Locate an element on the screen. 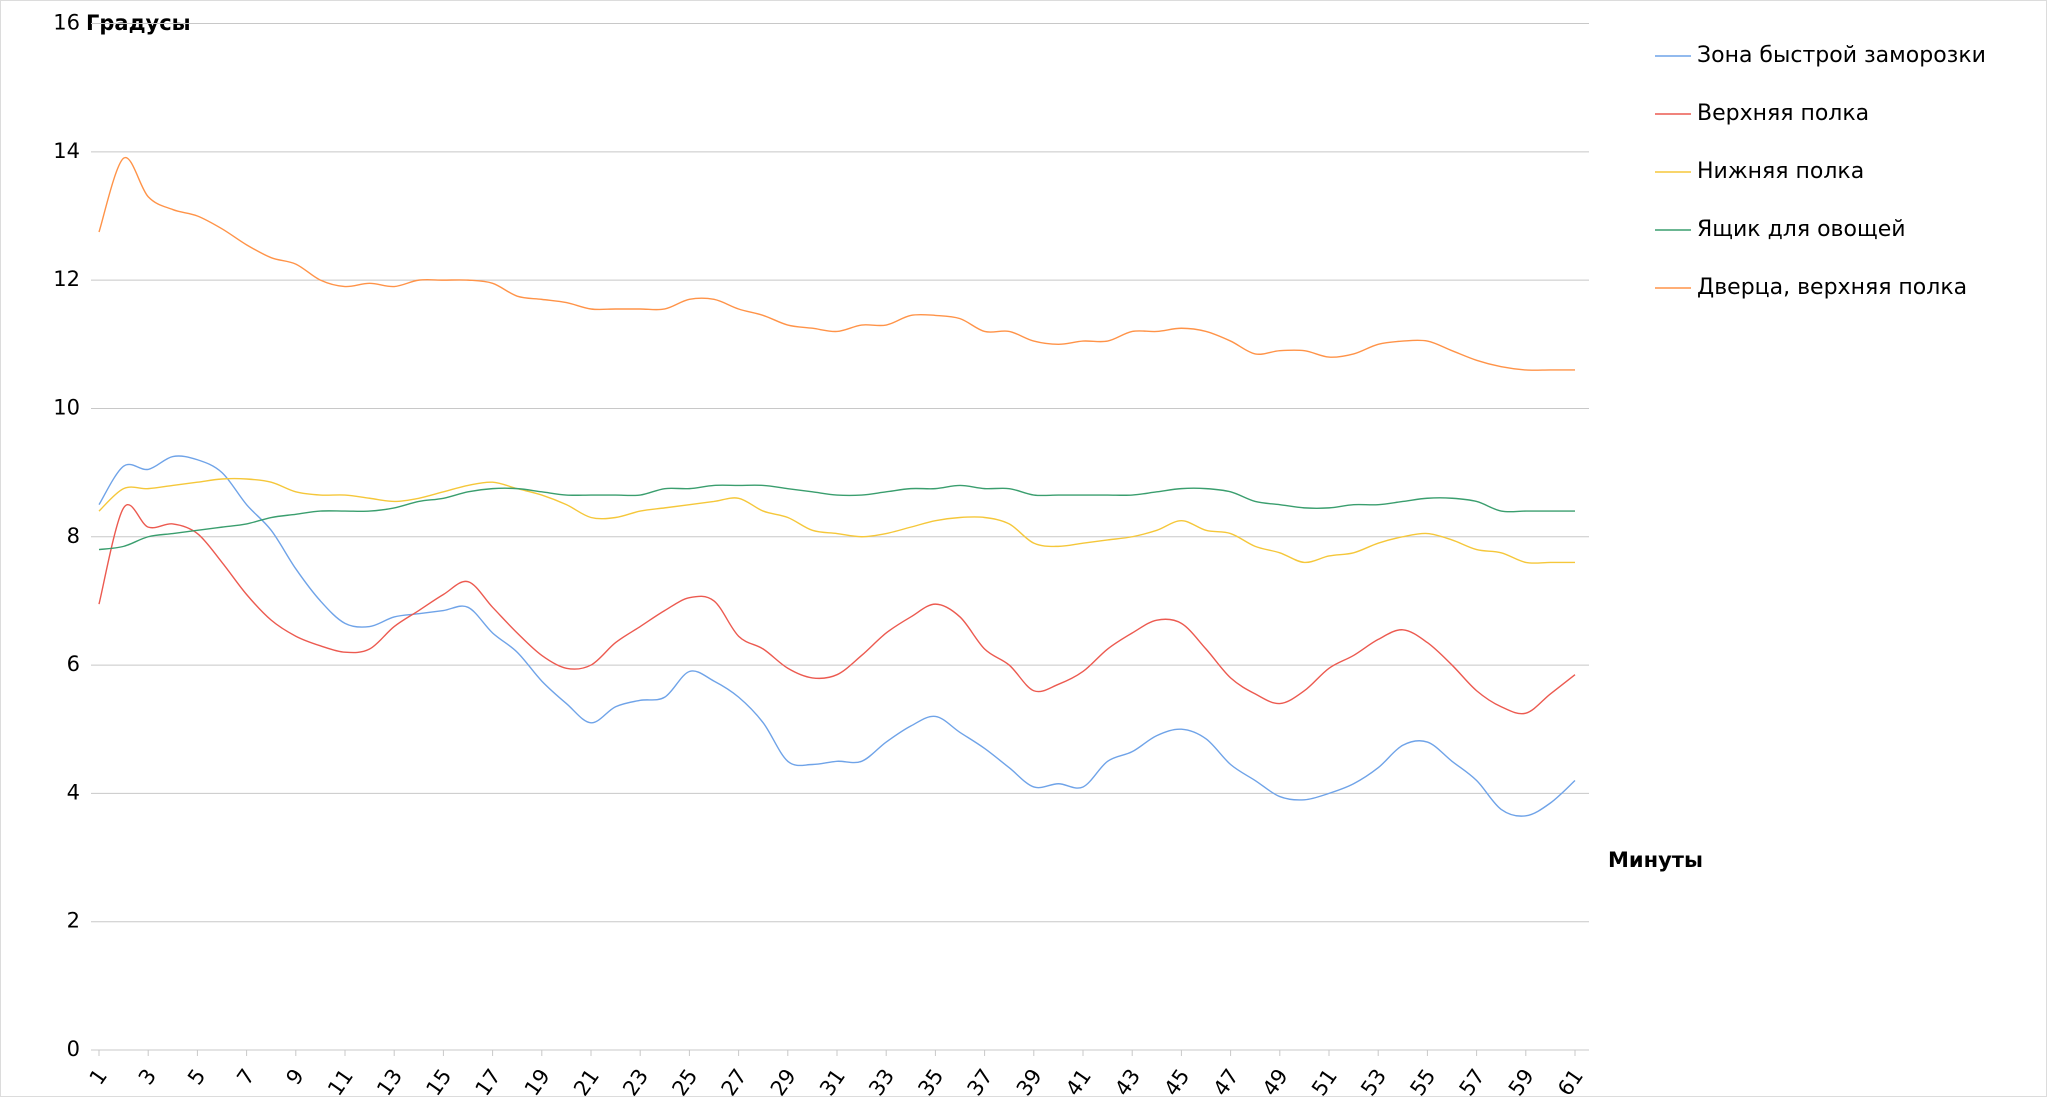 Image resolution: width=2047 pixels, height=1097 pixels. y-tick-label: 8 is located at coordinates (73, 536).